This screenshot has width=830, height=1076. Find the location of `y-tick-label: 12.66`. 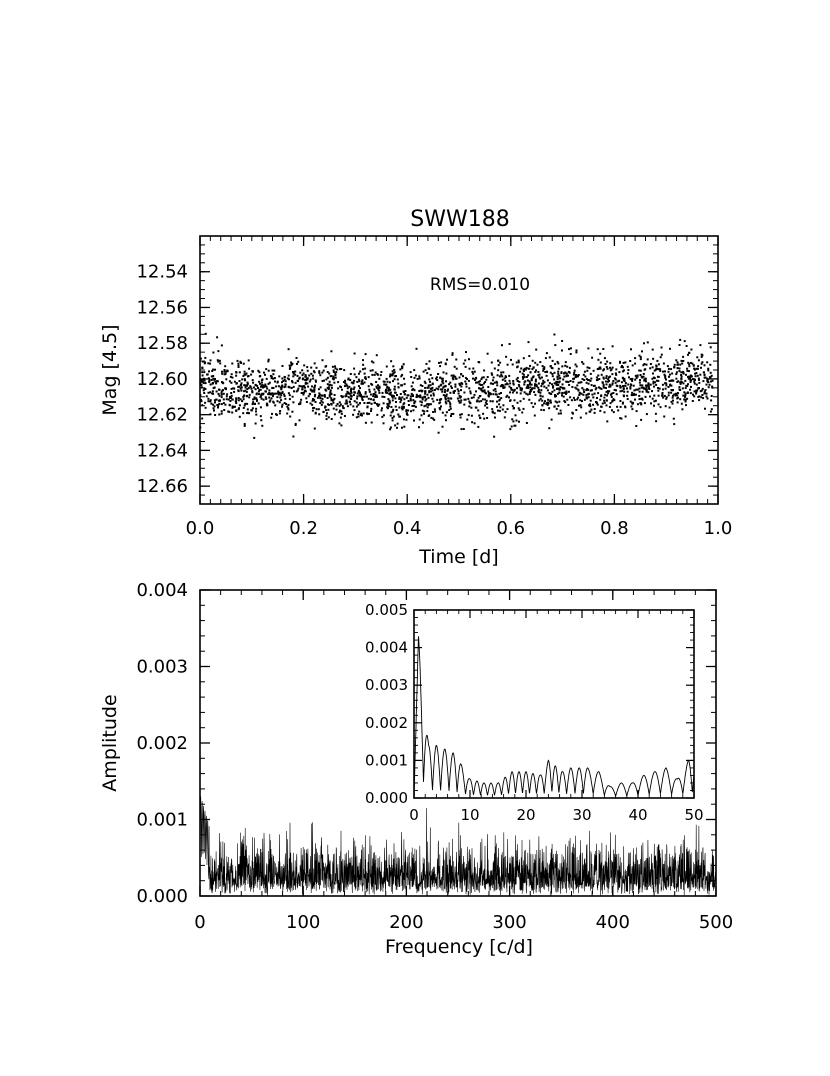

y-tick-label: 12.66 is located at coordinates (162, 486).